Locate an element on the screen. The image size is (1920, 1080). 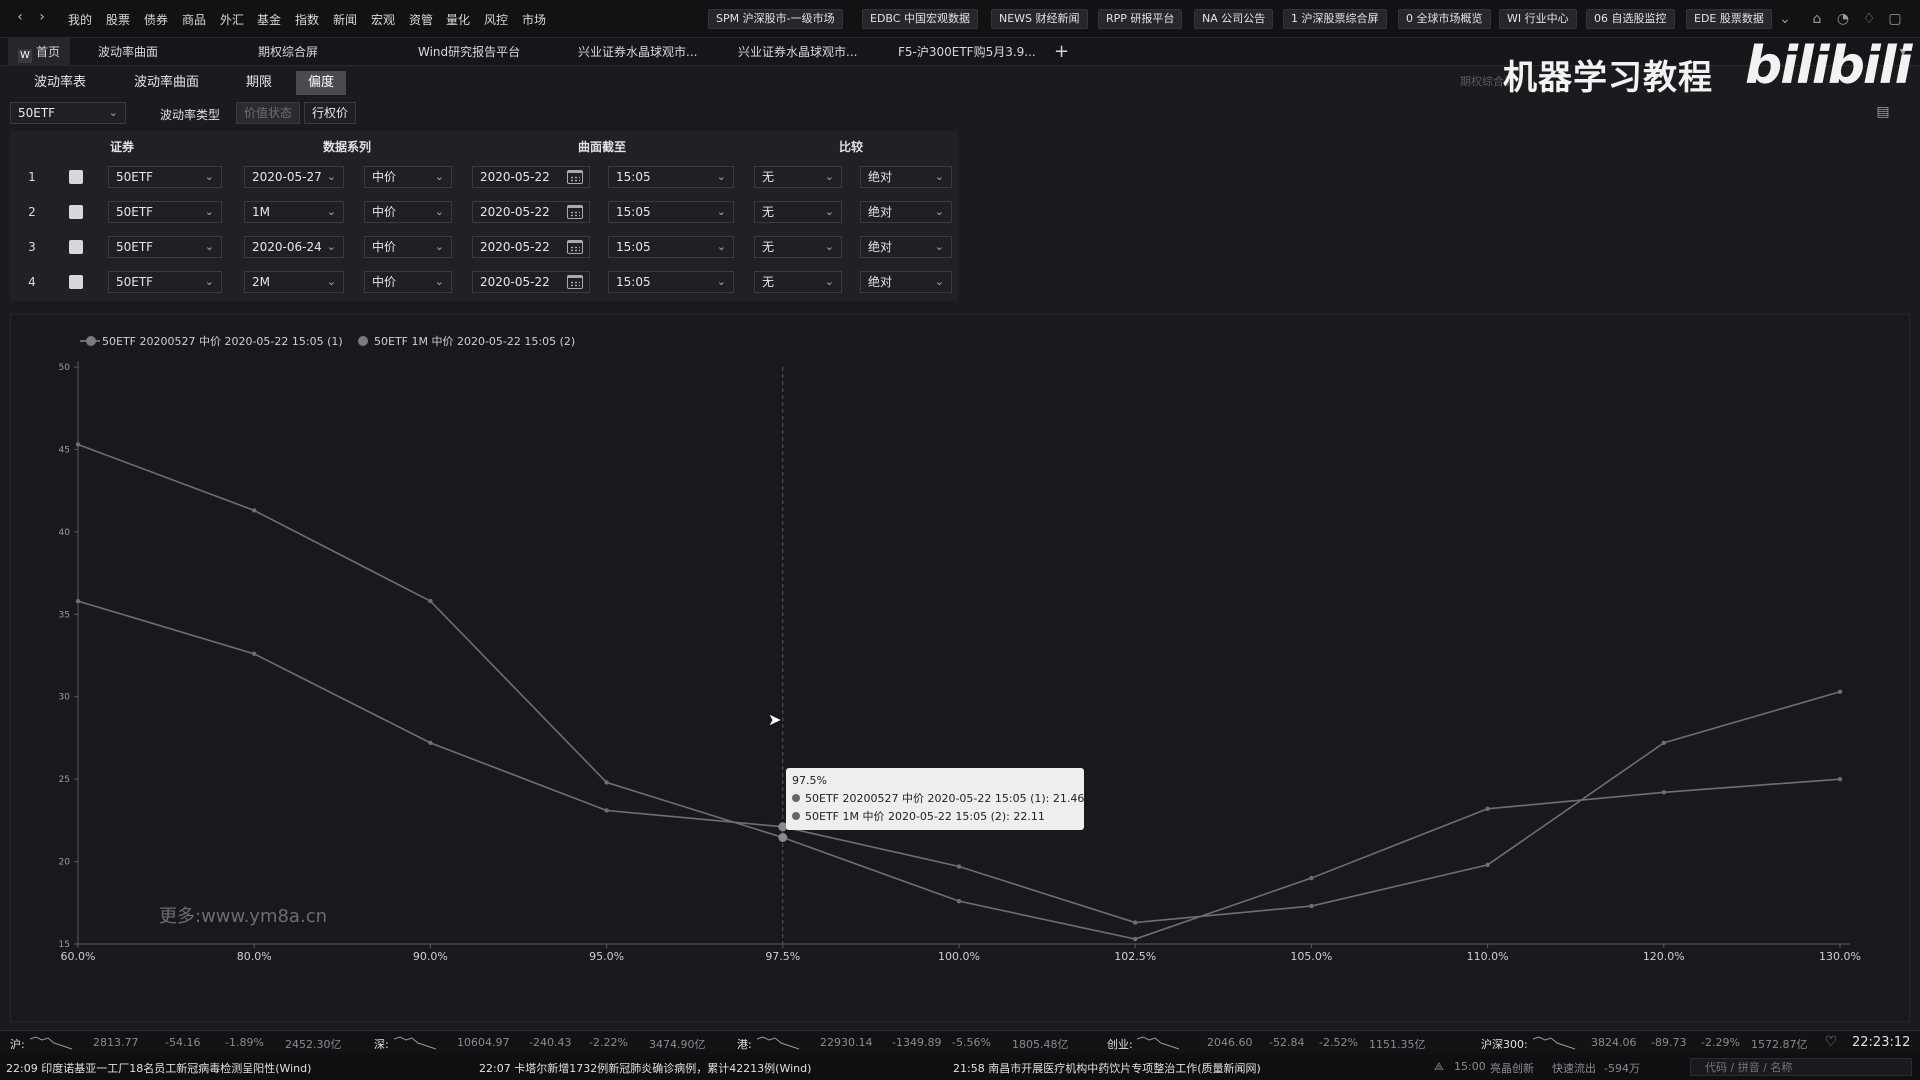
subtab-vol-table: 波动率表 is located at coordinates (60, 82).